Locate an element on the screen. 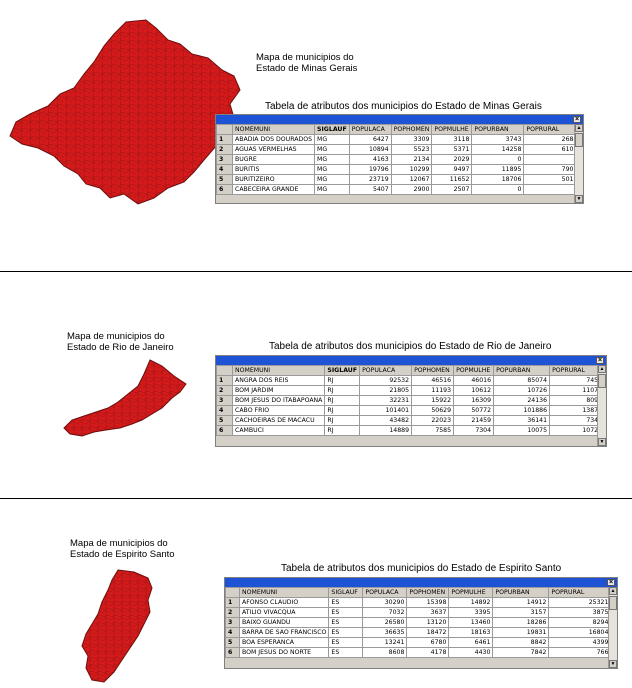  cell-nomemuni: BURITIS is located at coordinates (273, 169).